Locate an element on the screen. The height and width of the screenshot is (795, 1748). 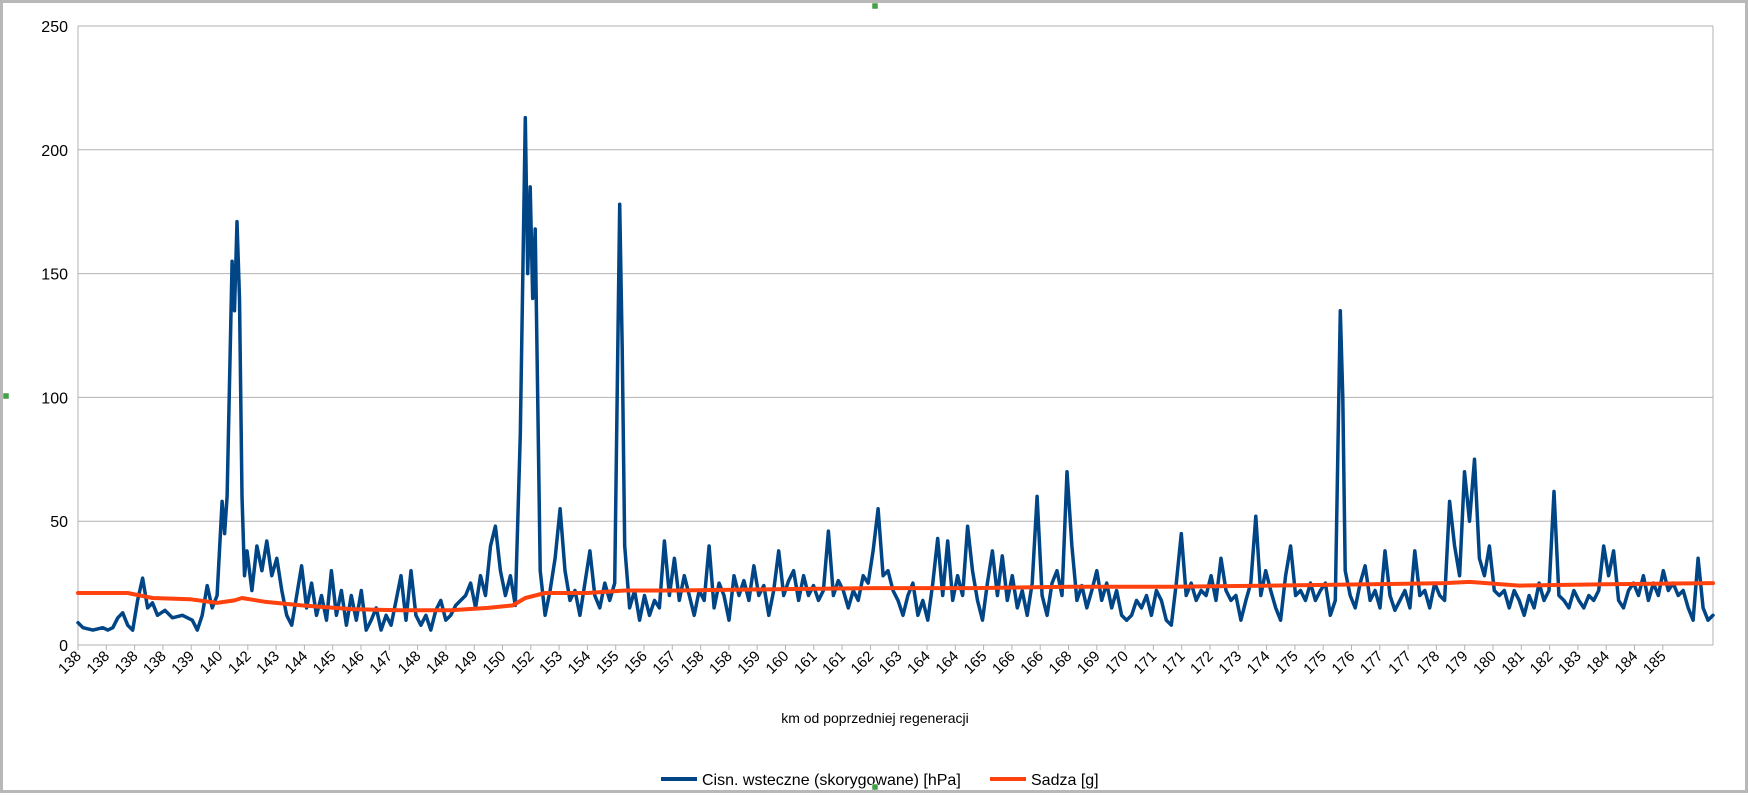
resize-handle-left is located at coordinates (6, 396).